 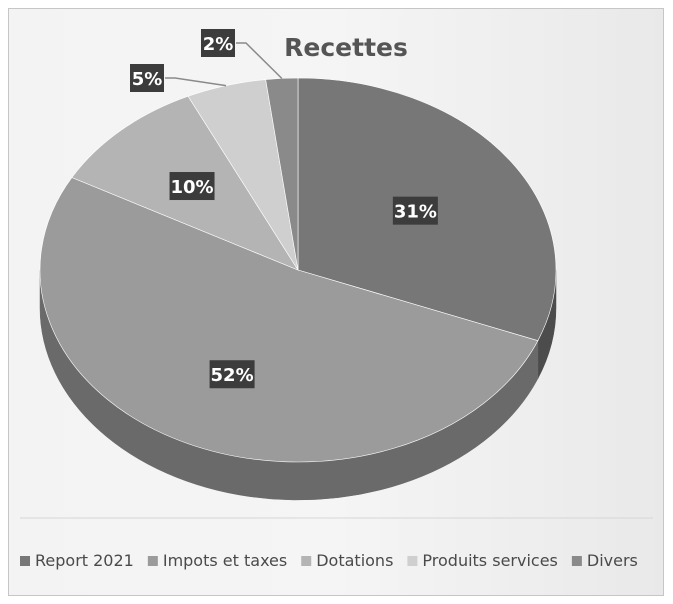 I want to click on data-label-0: 31%, so click(x=415, y=212).